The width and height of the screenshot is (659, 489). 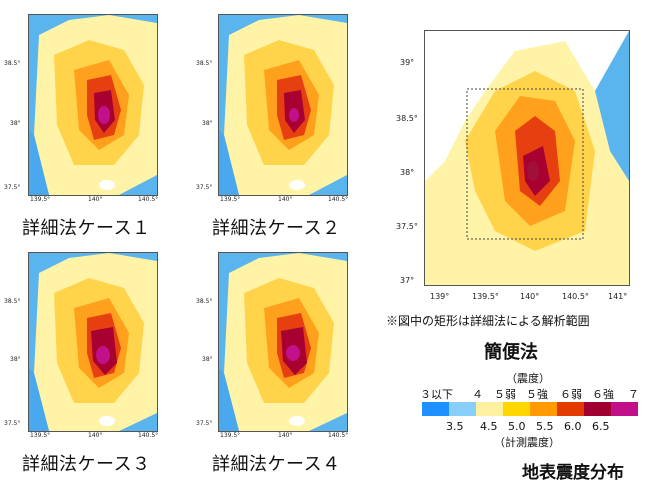 I want to click on case2-intensity-map, so click(x=283, y=105).